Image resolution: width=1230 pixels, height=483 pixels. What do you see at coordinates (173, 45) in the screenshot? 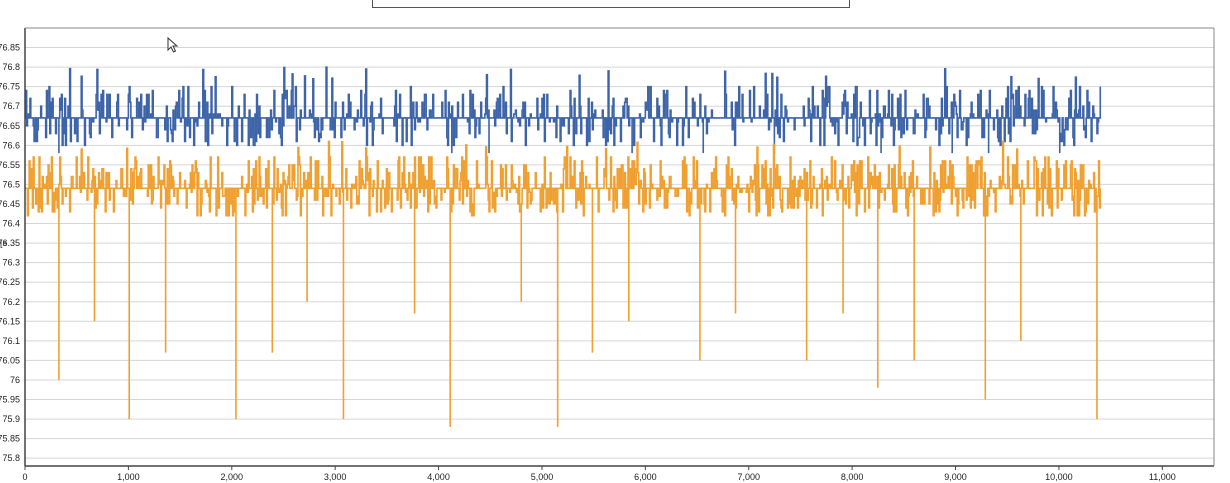
I see `mouse-pointer-icon` at bounding box center [173, 45].